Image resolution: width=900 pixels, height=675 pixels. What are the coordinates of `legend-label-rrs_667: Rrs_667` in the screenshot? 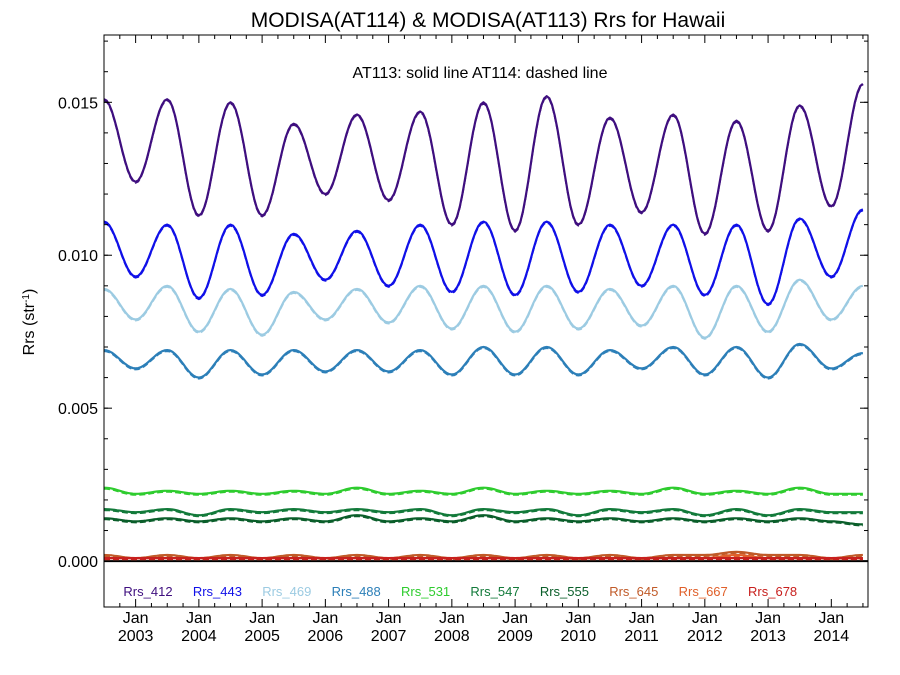 It's located at (703, 591).